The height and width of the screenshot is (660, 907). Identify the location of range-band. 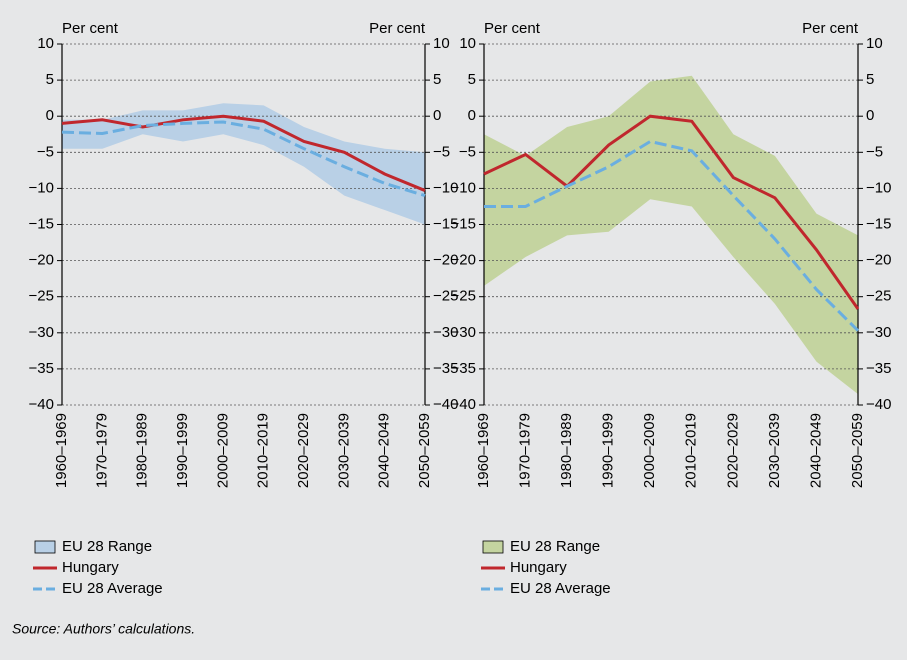
(243, 164).